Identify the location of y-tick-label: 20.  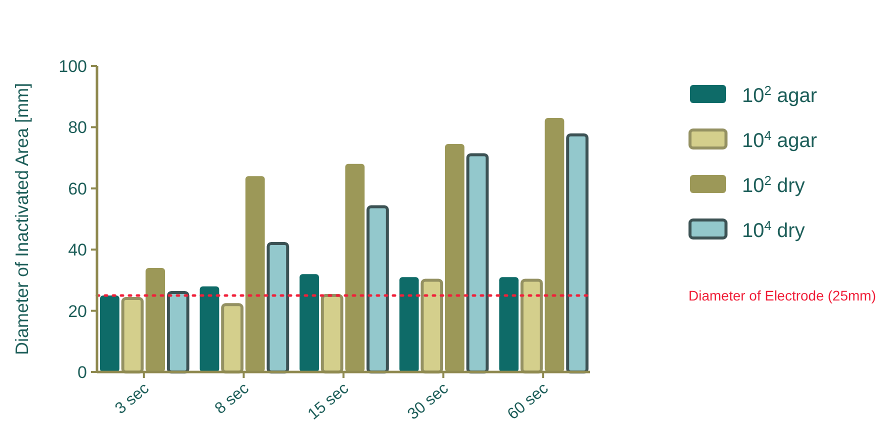
(77, 311).